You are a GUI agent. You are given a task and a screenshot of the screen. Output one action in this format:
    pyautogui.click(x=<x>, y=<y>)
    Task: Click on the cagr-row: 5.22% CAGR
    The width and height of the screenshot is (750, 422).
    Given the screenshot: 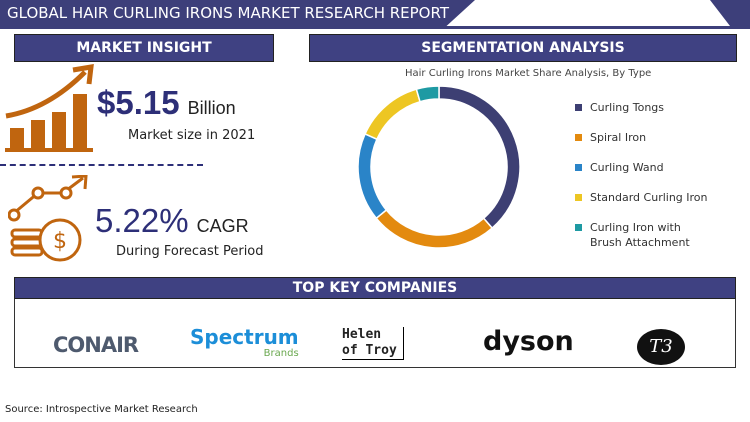 What is the action you would take?
    pyautogui.click(x=172, y=221)
    